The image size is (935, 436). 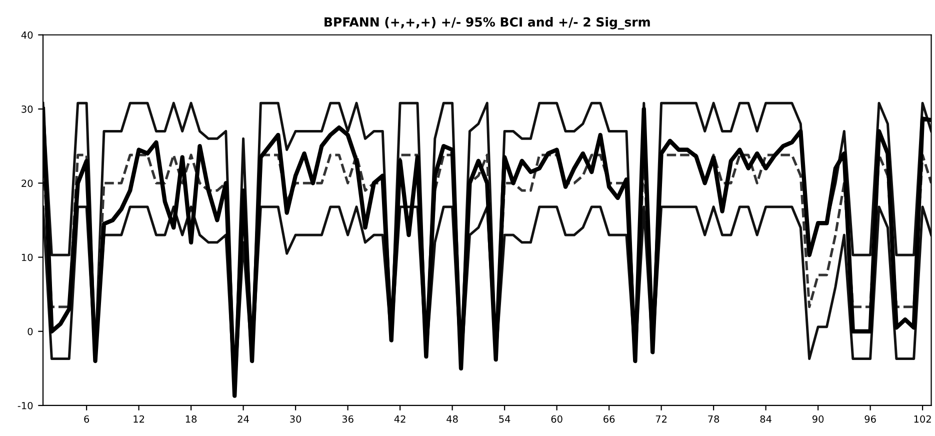 What do you see at coordinates (30, 332) in the screenshot?
I see `y-tick-label: 0` at bounding box center [30, 332].